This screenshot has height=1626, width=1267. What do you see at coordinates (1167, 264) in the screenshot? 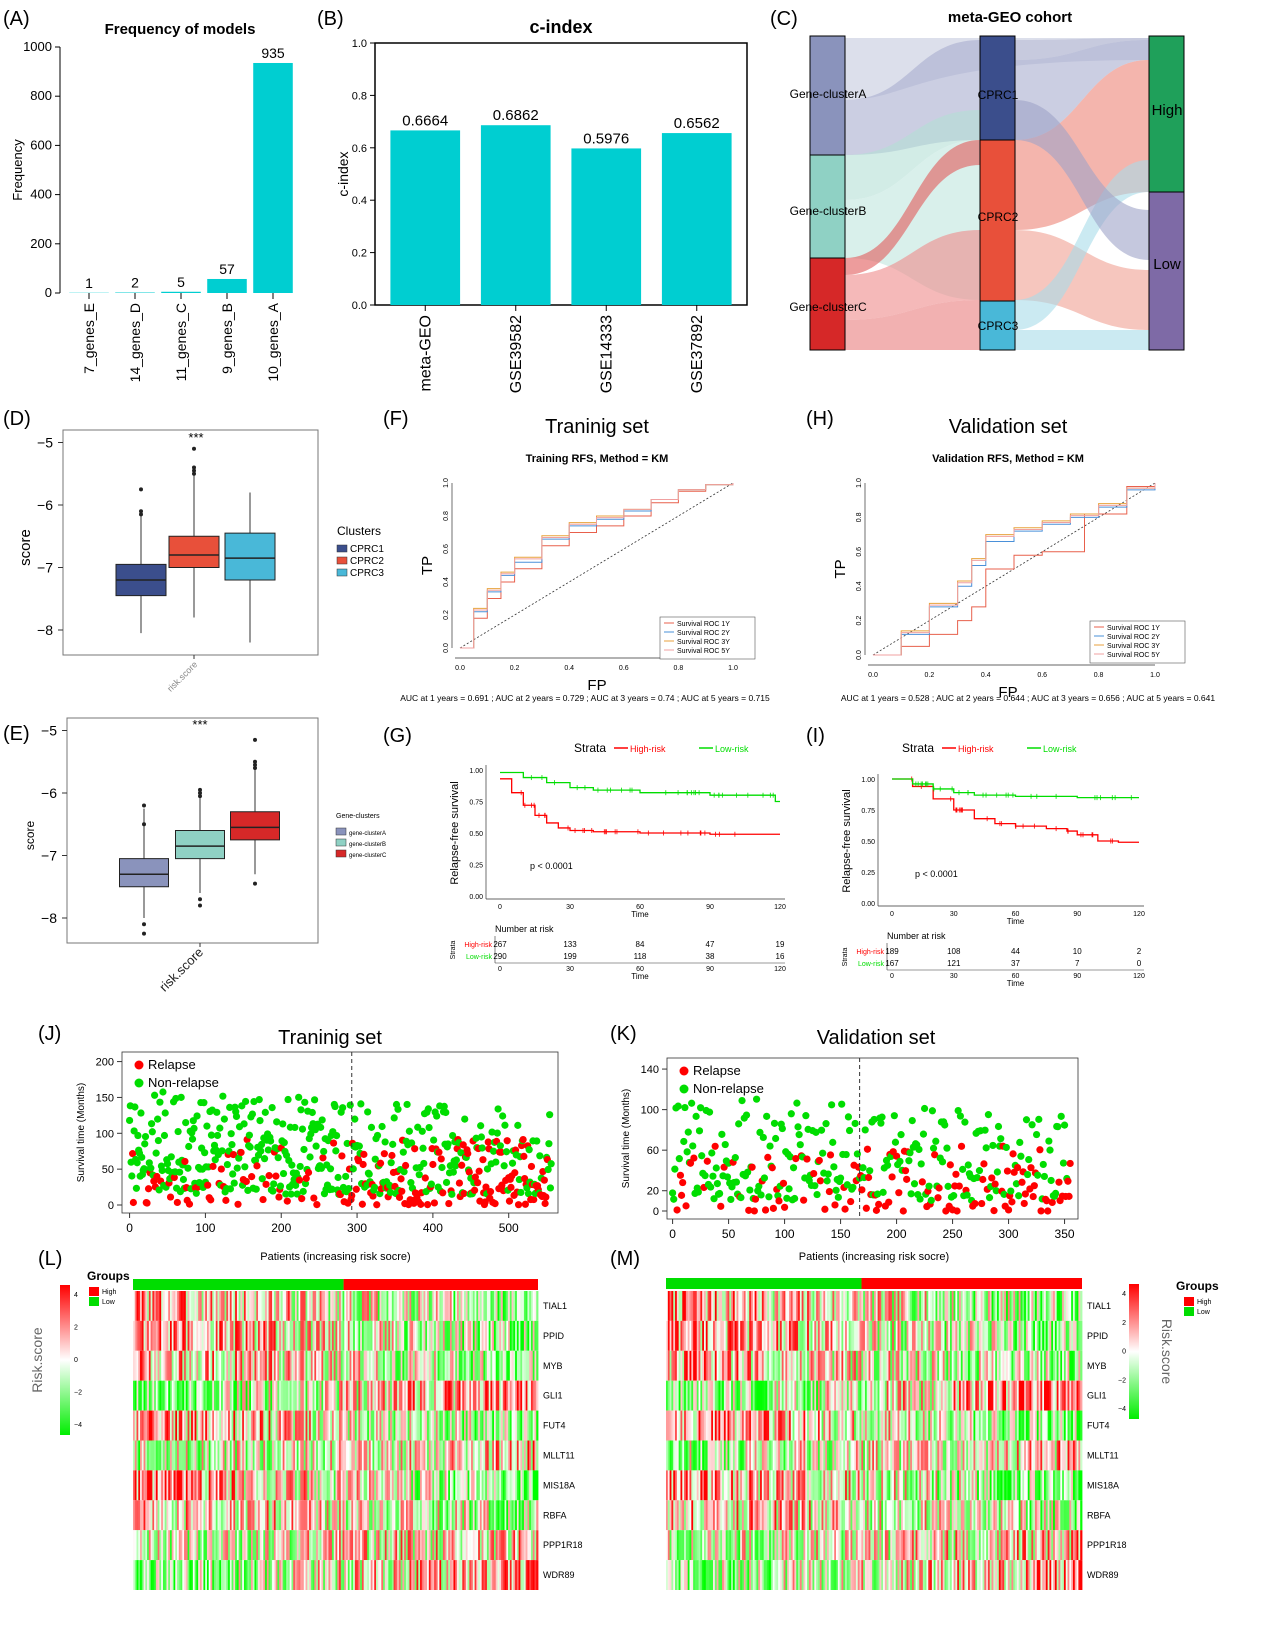
I see `sankey-node-label: Low` at bounding box center [1167, 264].